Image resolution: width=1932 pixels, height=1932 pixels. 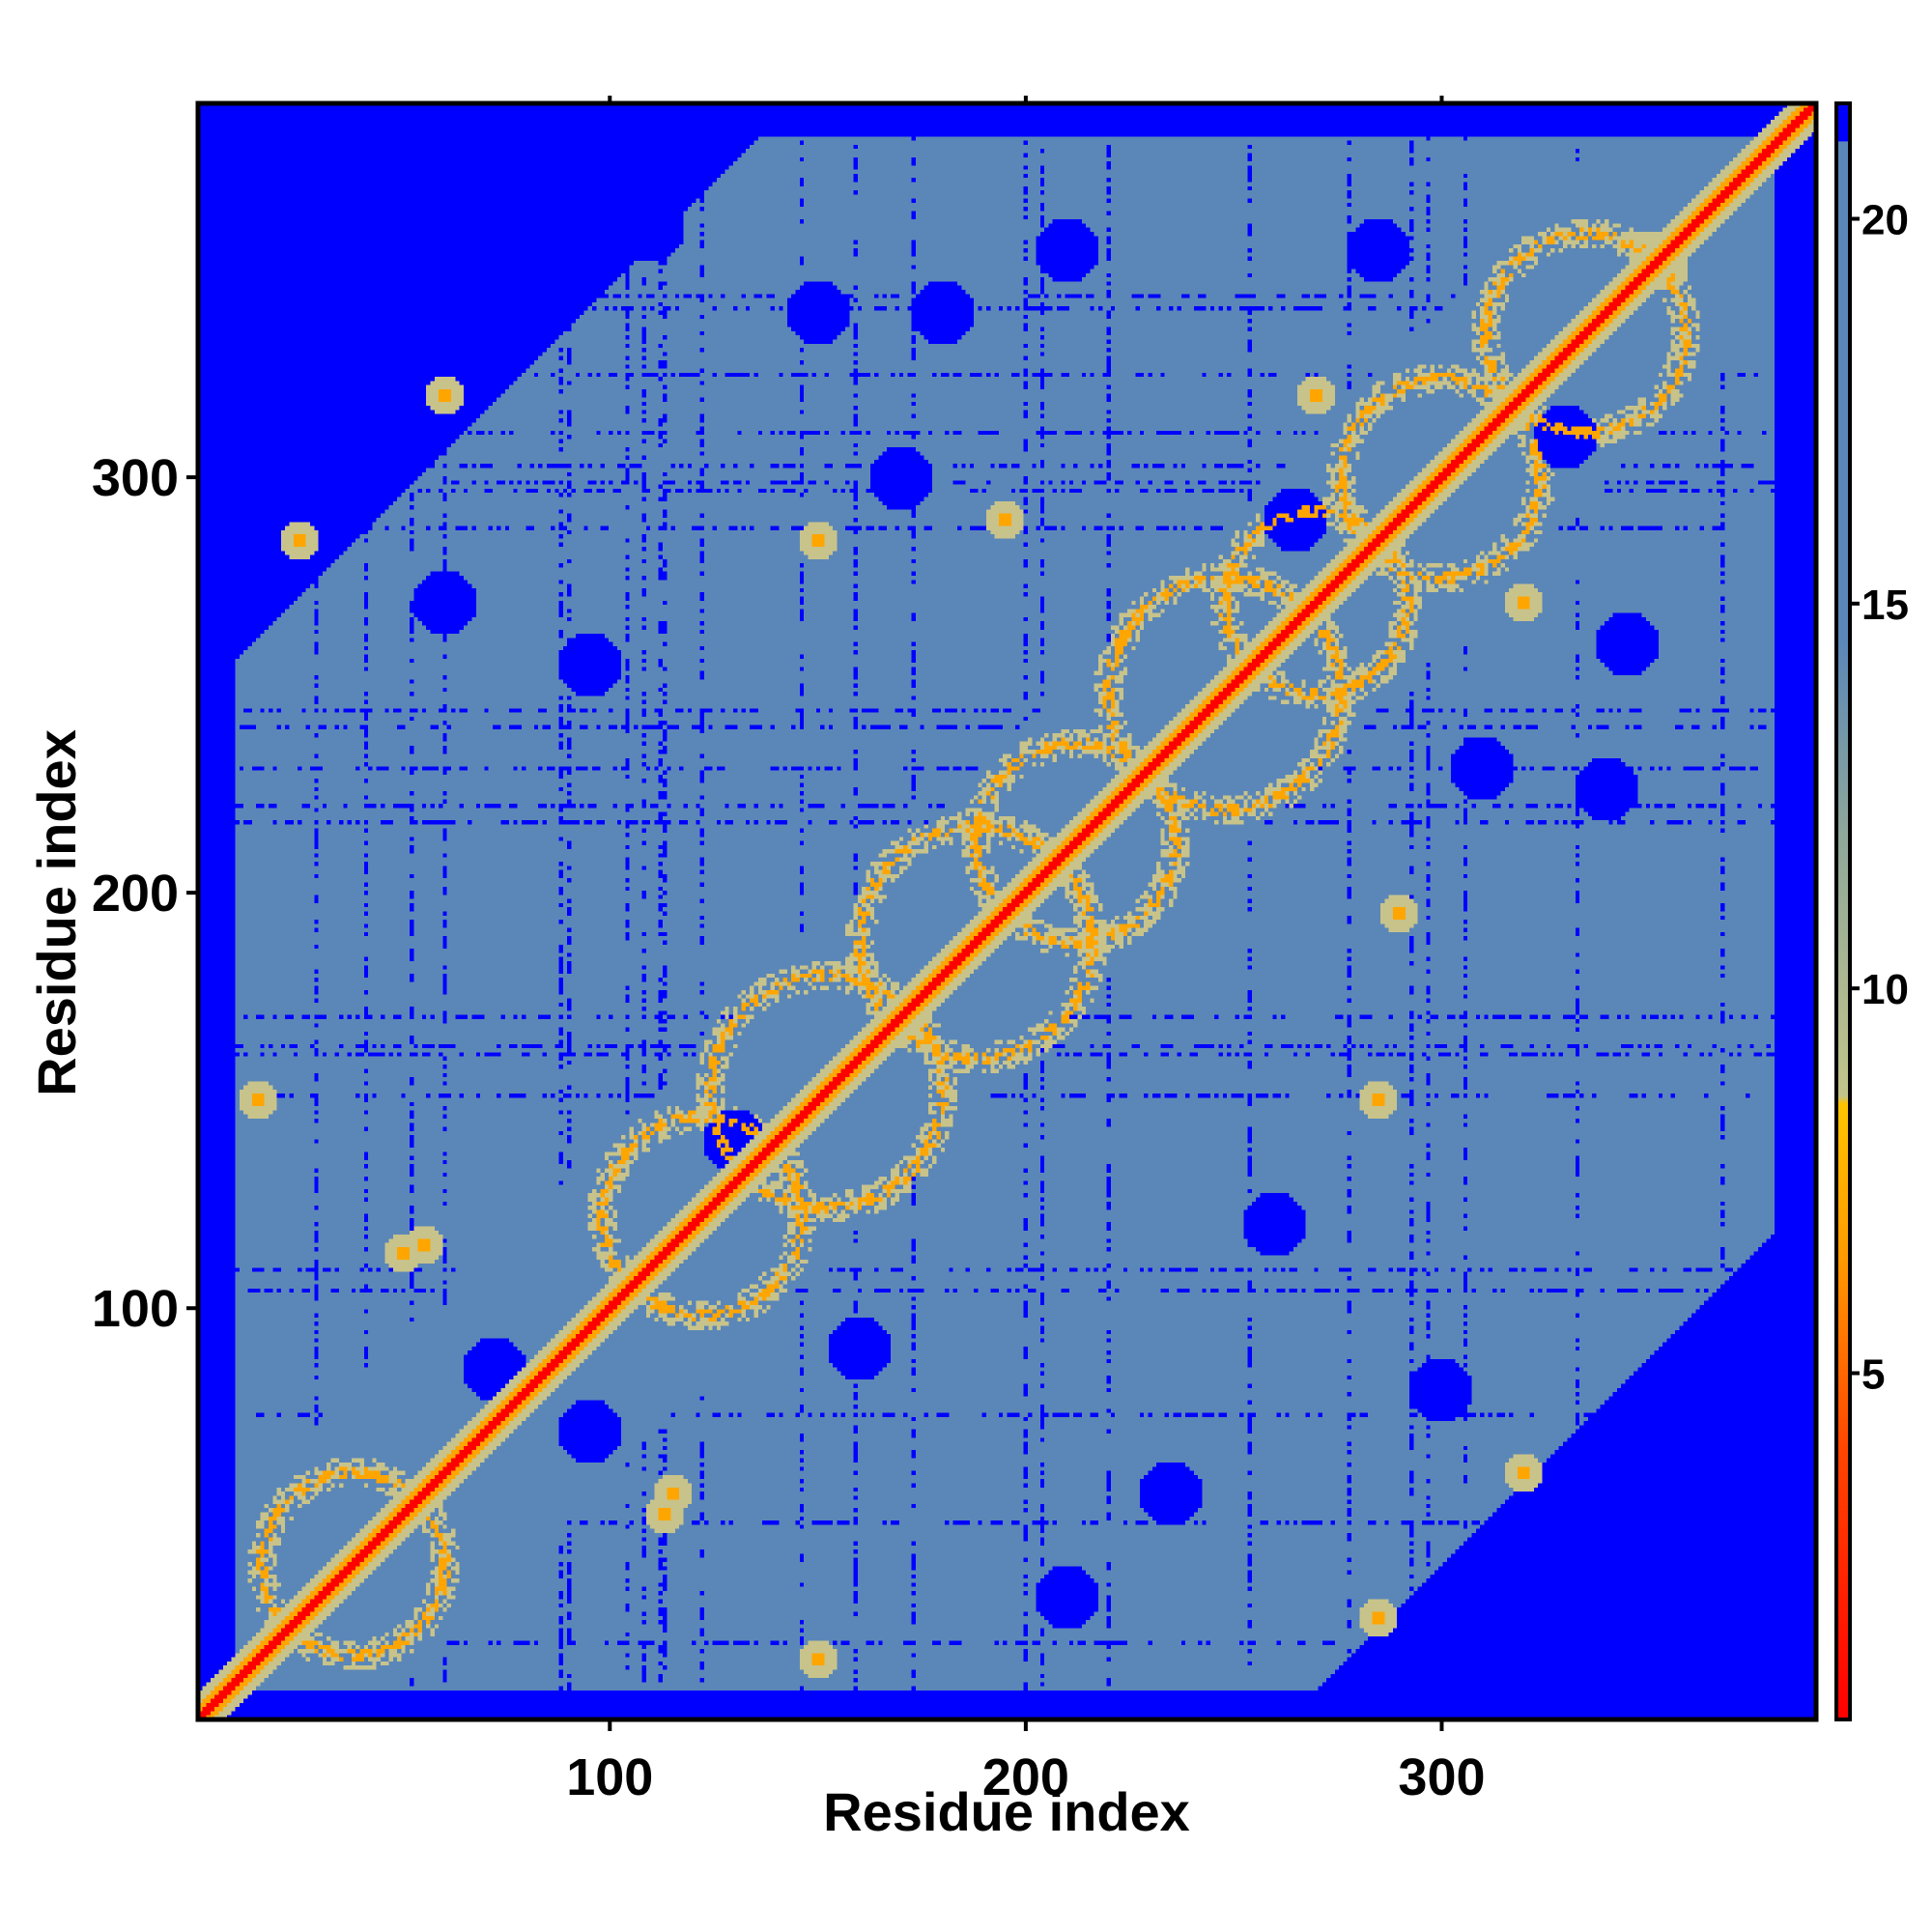 I want to click on colorbar-frame, so click(x=1843, y=911).